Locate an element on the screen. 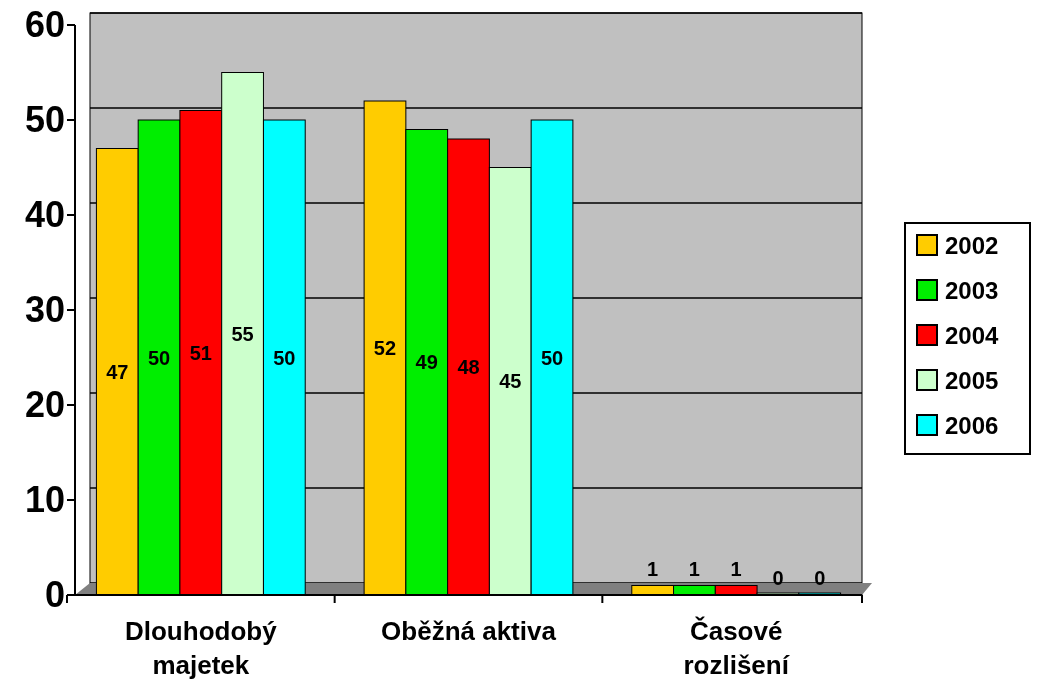  legend-label: 2002 is located at coordinates (972, 245).